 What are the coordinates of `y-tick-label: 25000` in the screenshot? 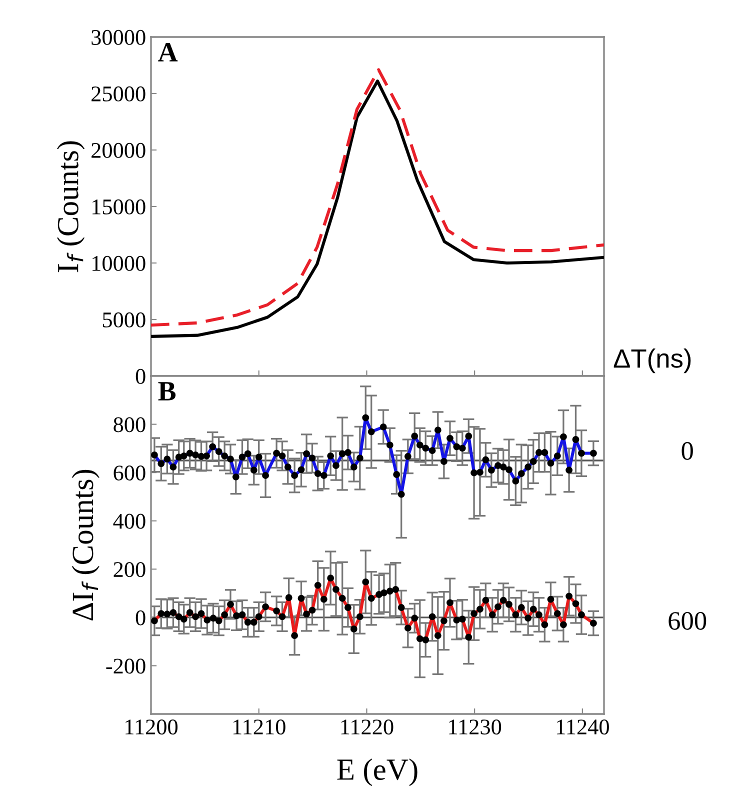 It's located at (119, 94).